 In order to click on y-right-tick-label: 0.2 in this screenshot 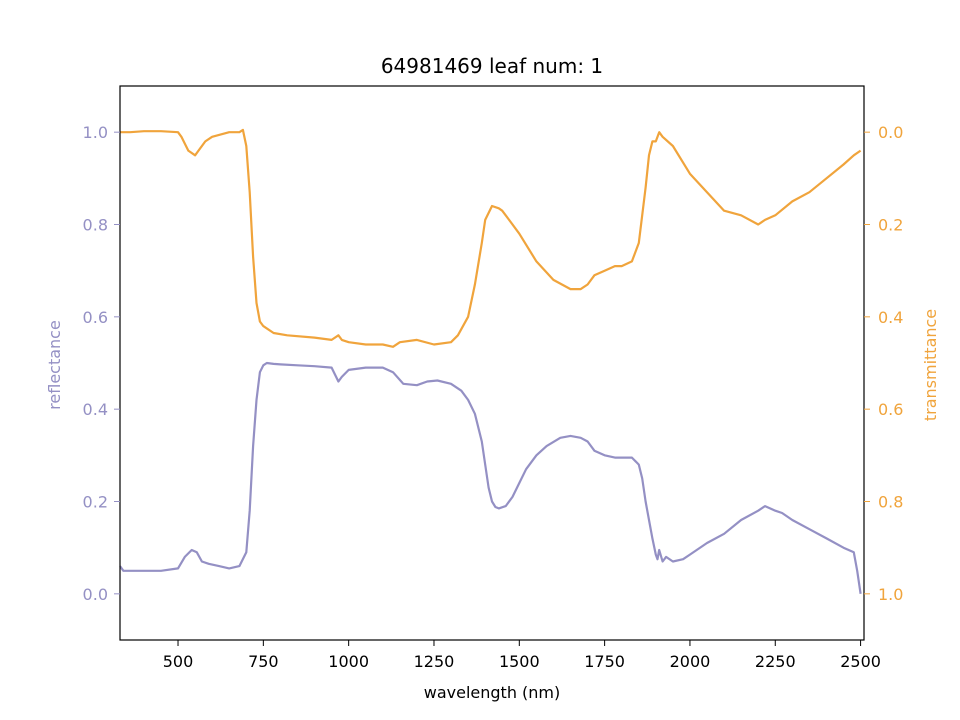, I will do `click(890, 225)`.